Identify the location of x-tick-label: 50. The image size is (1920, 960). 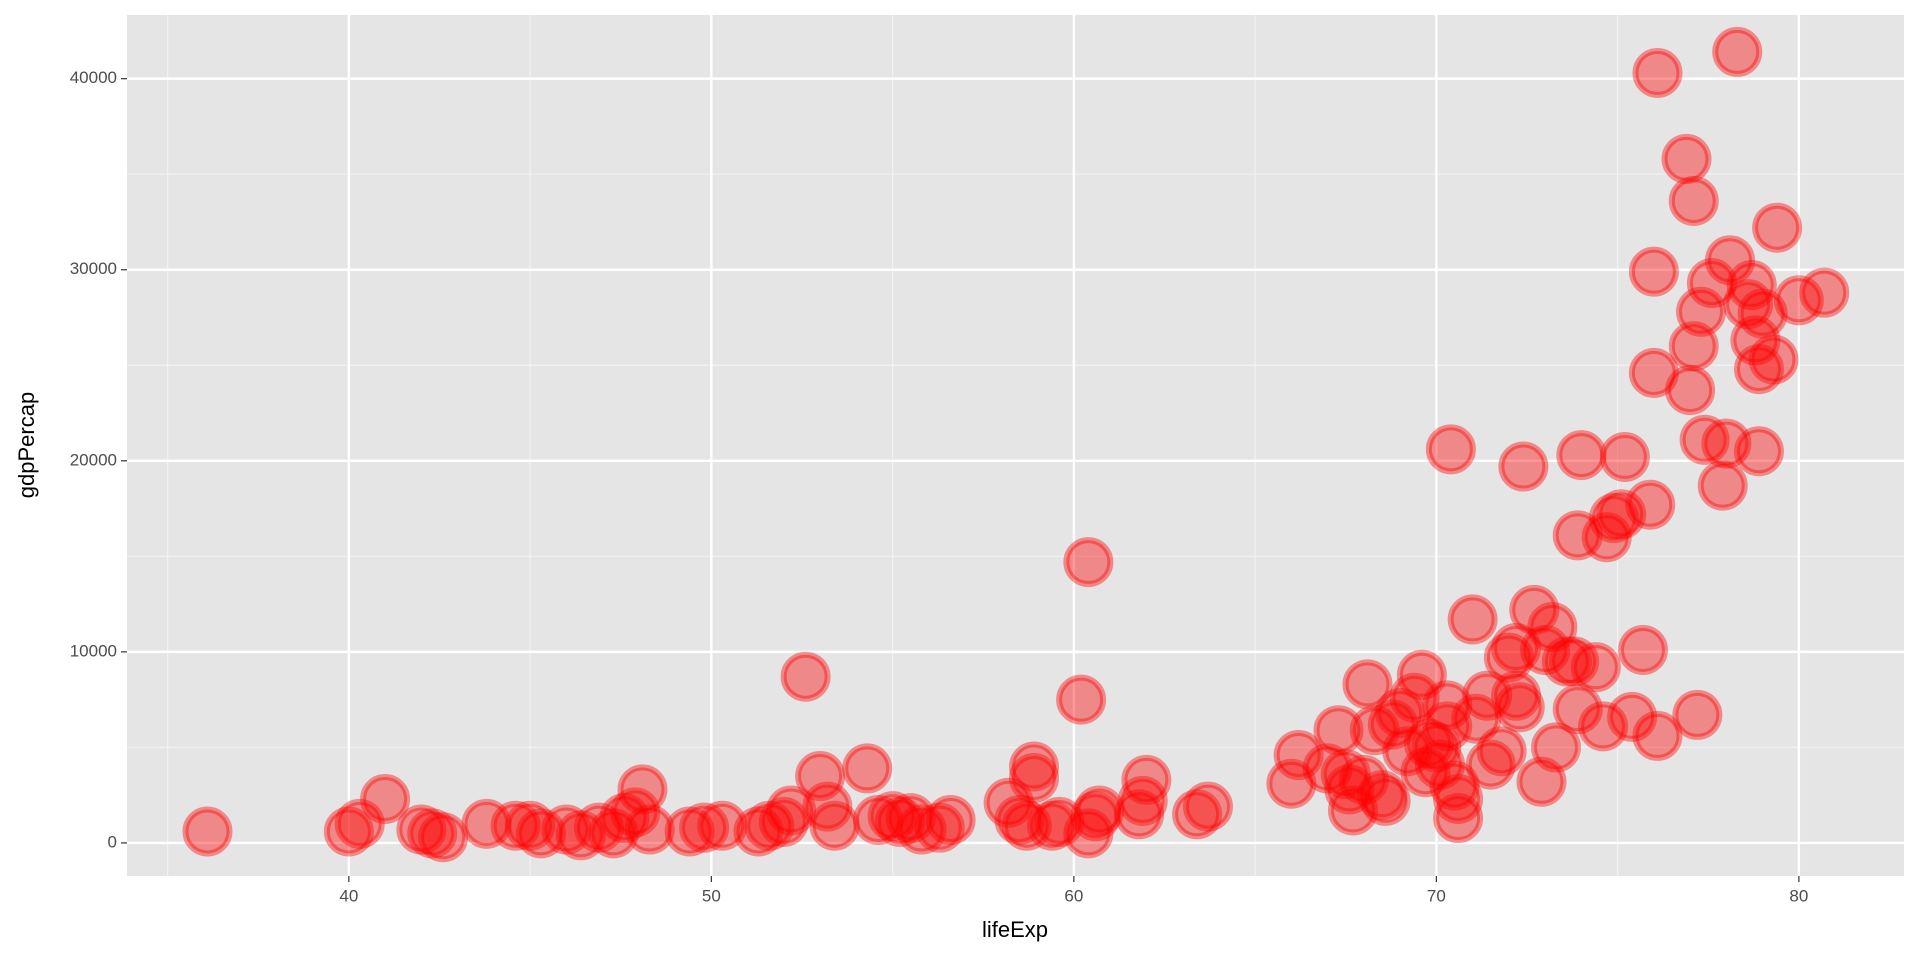
(711, 895).